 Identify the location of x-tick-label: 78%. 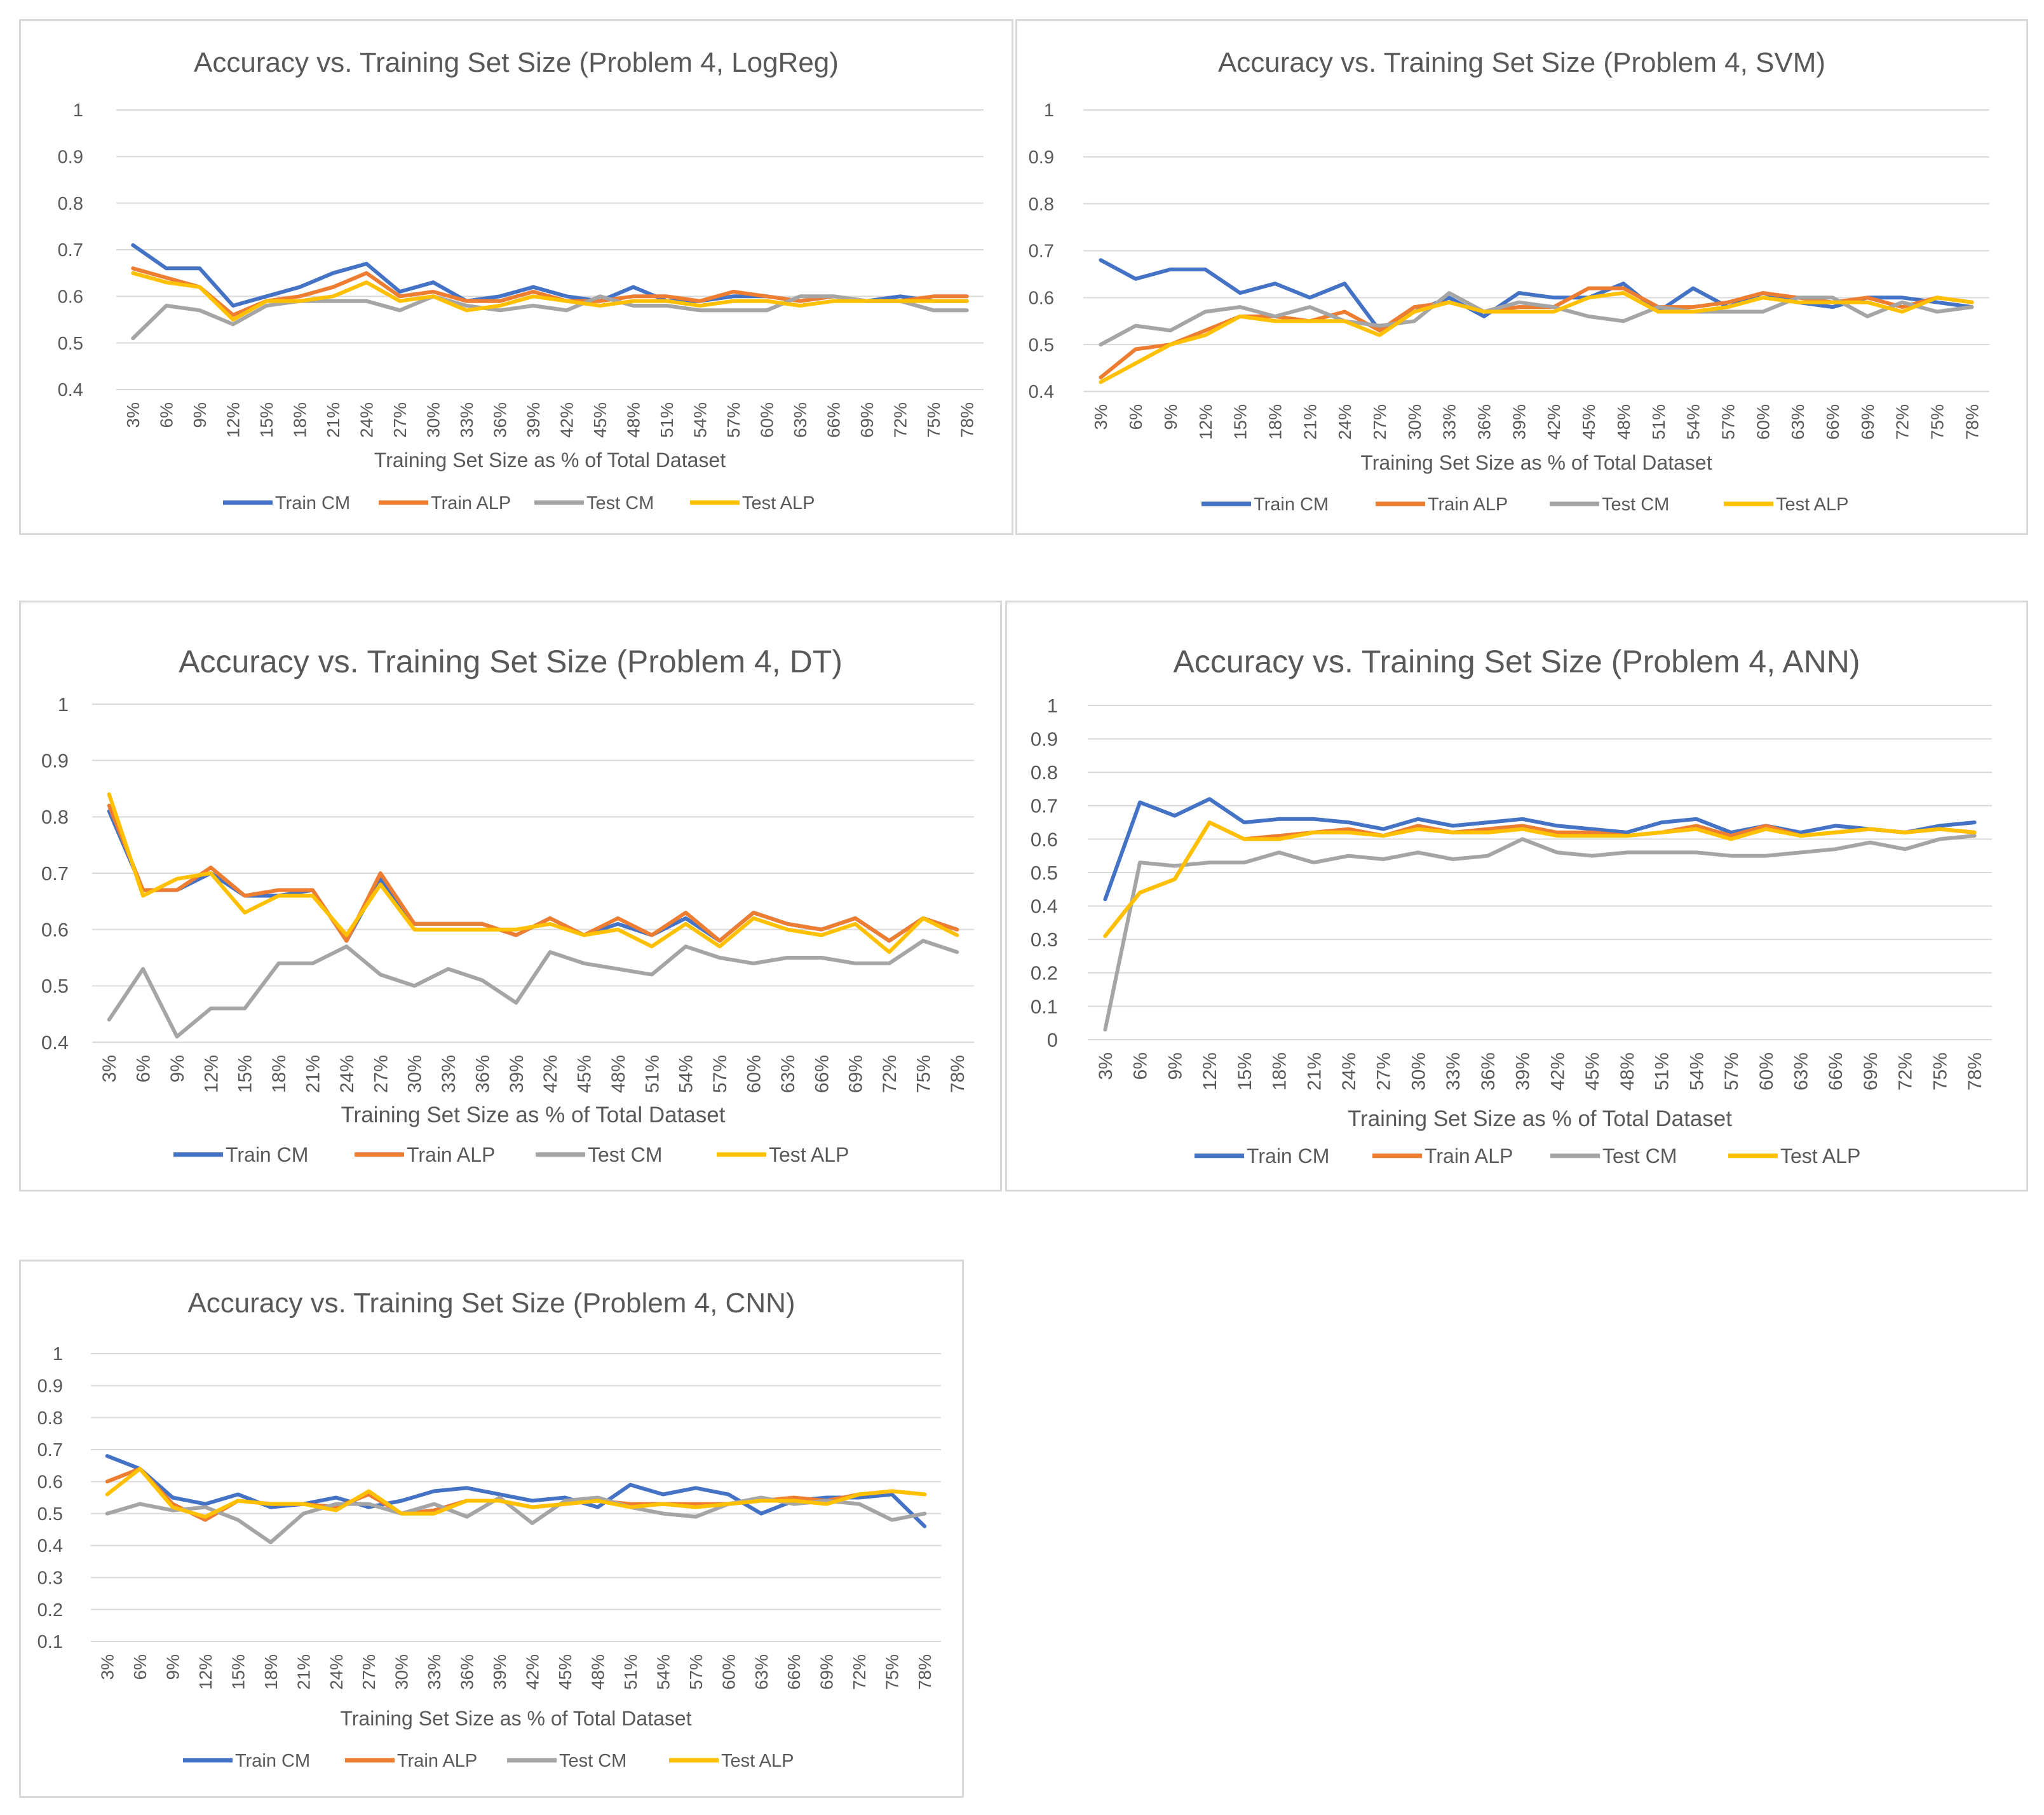
(1972, 422).